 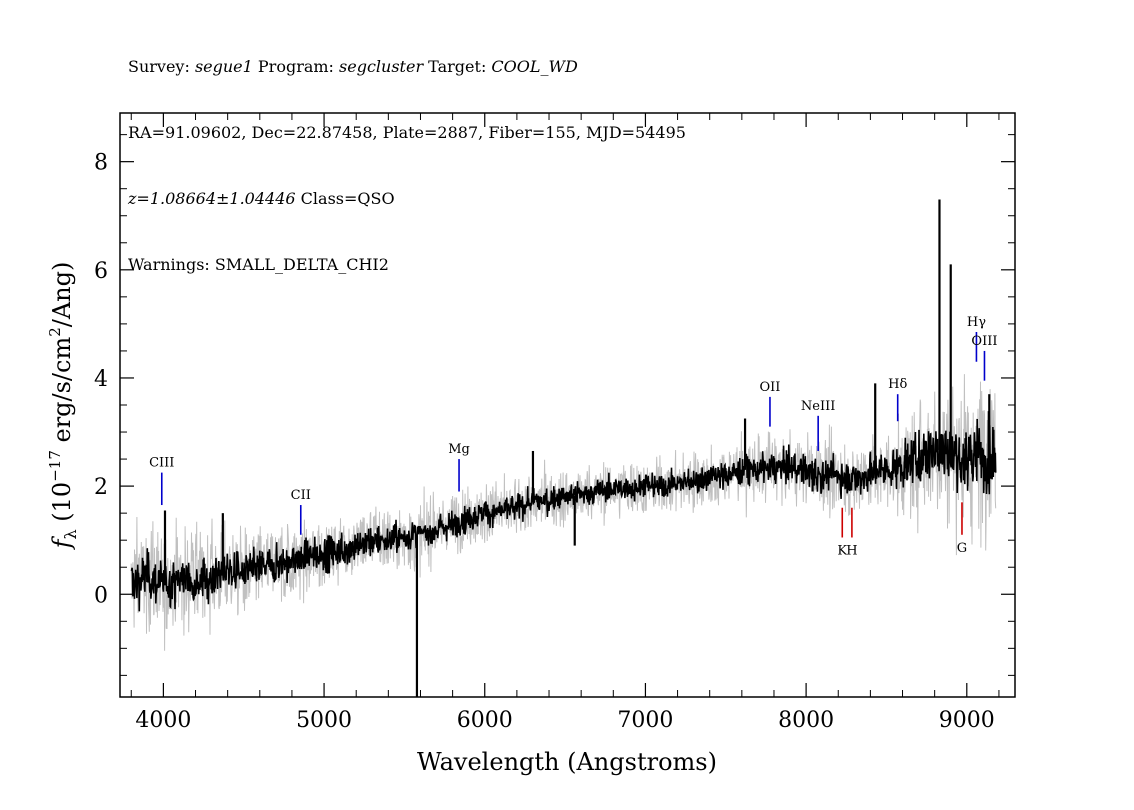 What do you see at coordinates (984, 341) in the screenshot?
I see `spectral-line-label-oiii: OIII` at bounding box center [984, 341].